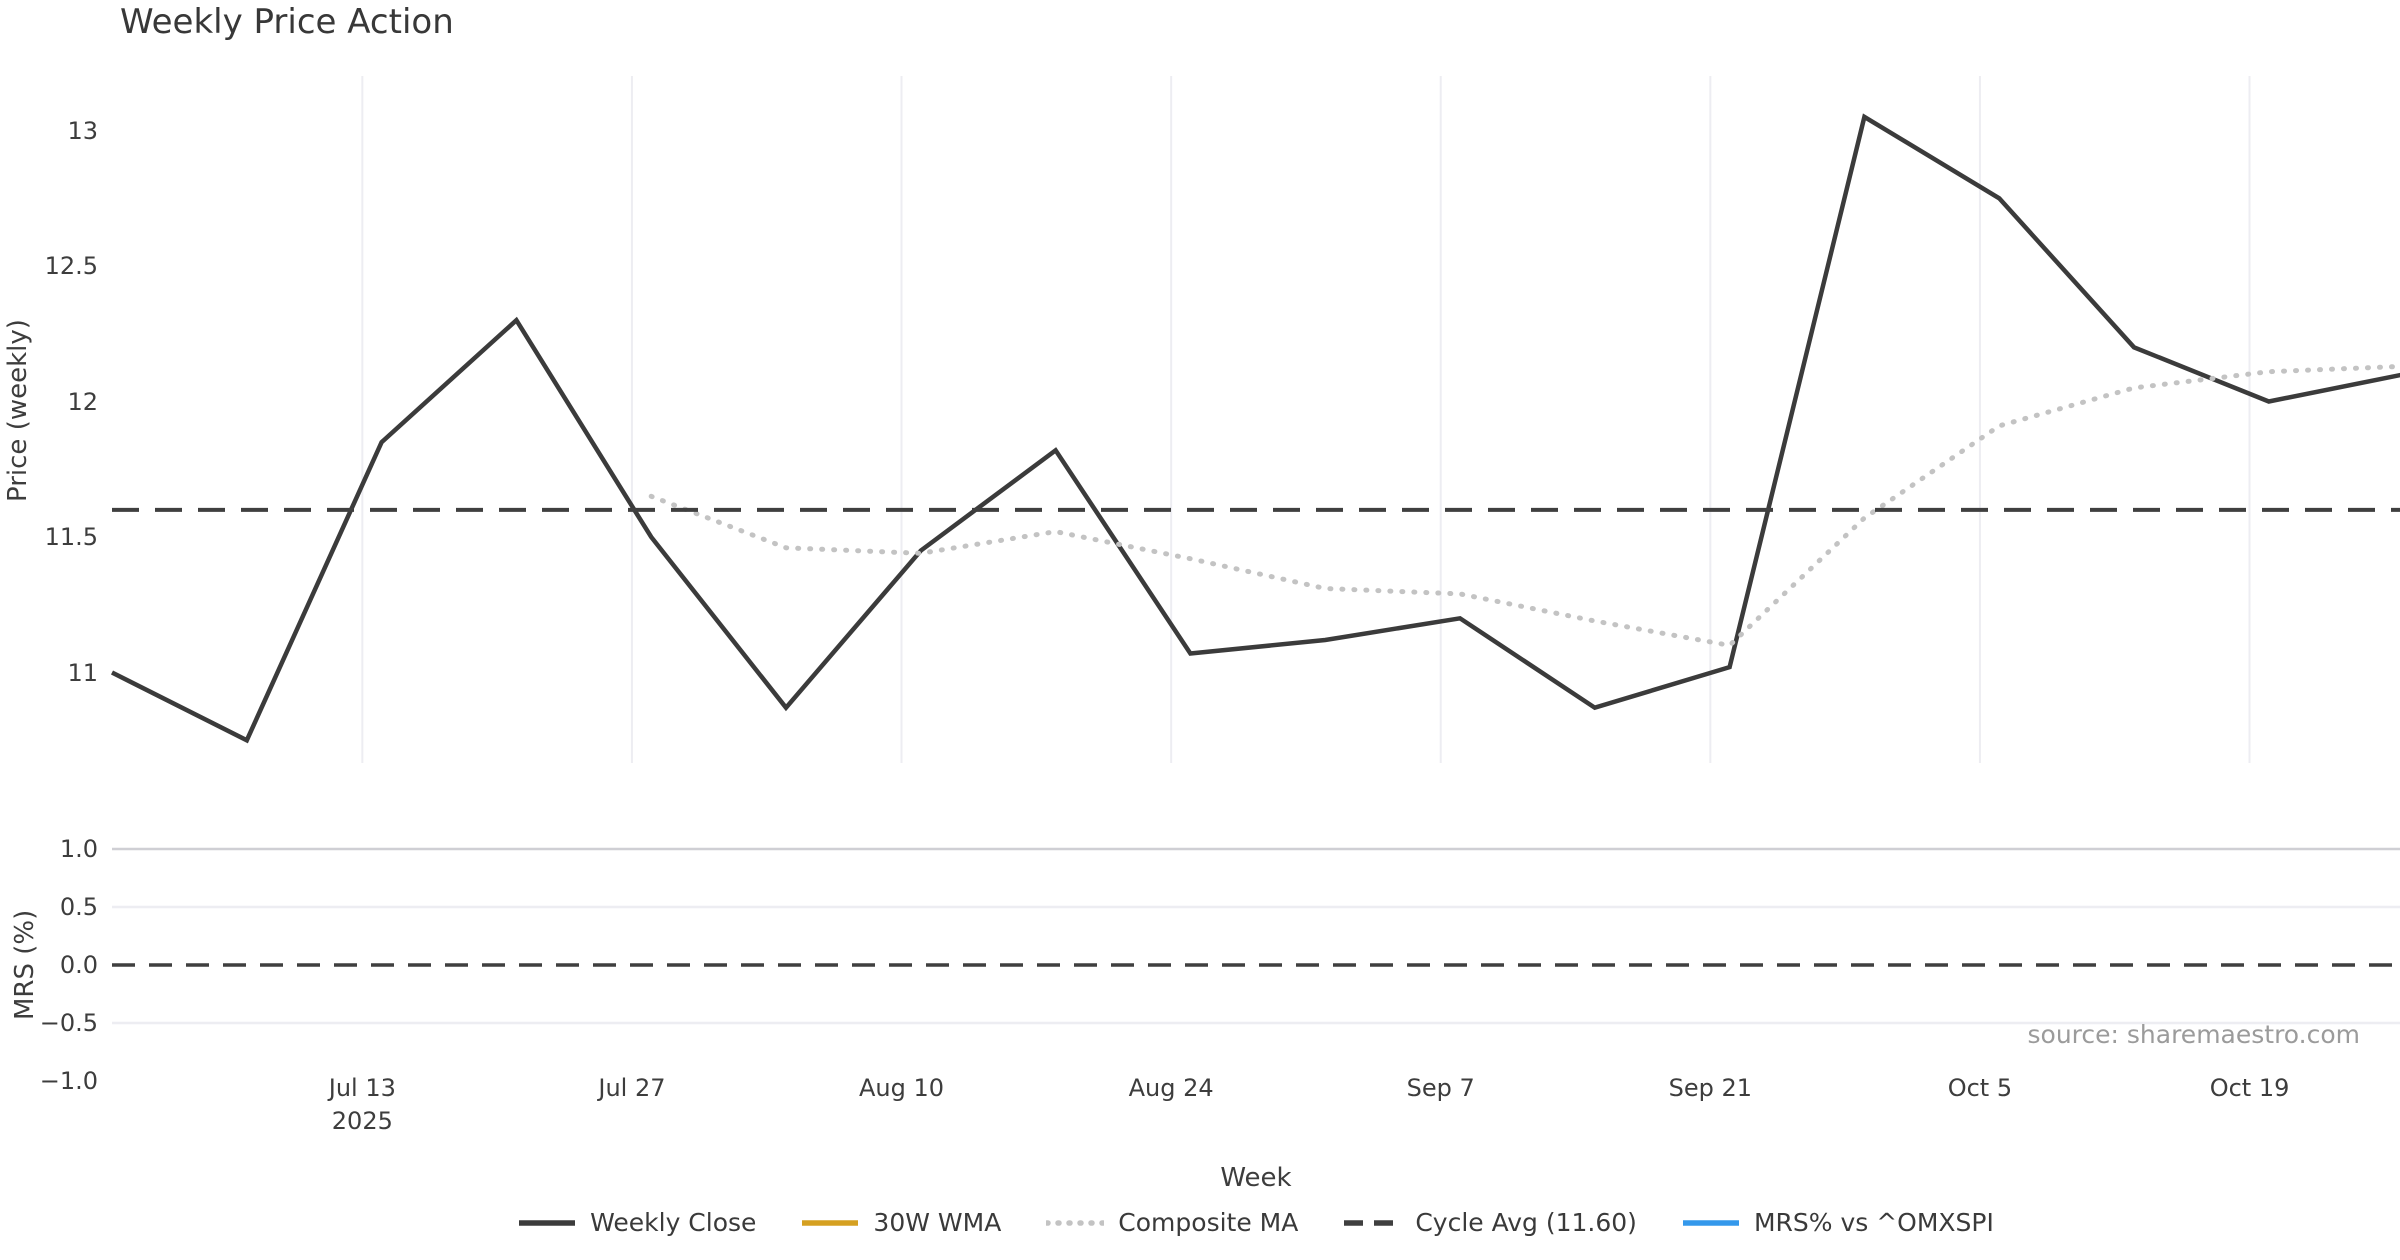 The image size is (2400, 1260). I want to click on legend-item: 30W WMA, so click(901, 1222).